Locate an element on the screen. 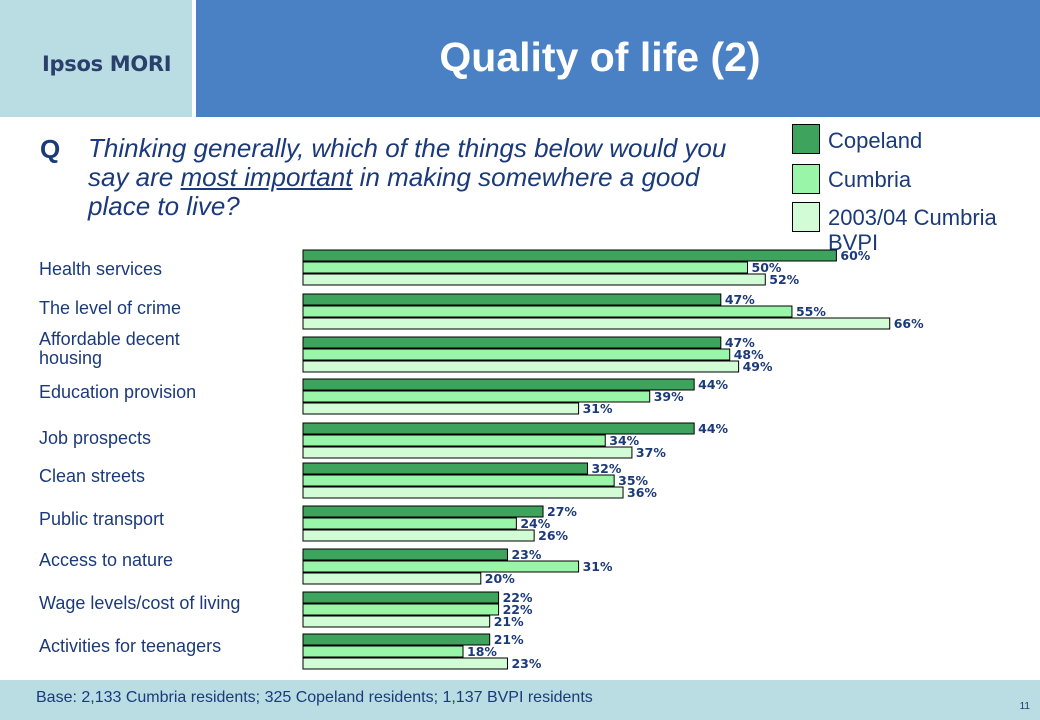 Image resolution: width=1040 pixels, height=720 pixels. bar-activities-for-teenagers-2003-04-cumbria-bvpi is located at coordinates (405, 663).